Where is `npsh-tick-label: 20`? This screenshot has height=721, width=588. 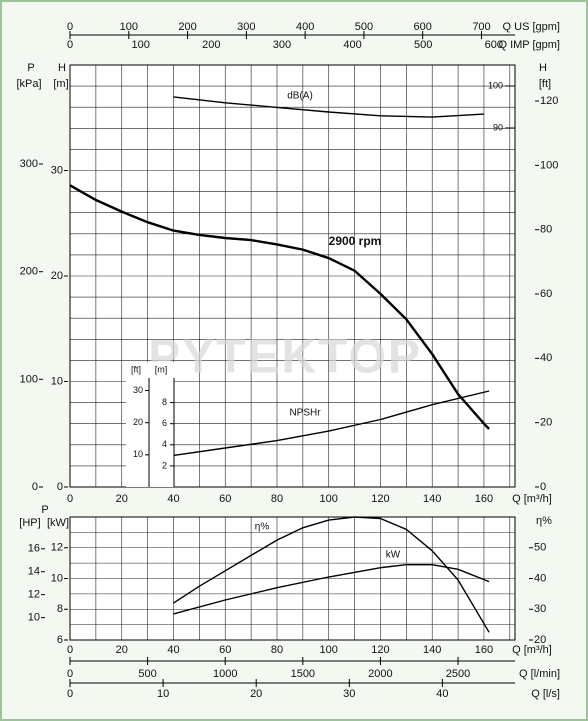 npsh-tick-label: 20 is located at coordinates (138, 422).